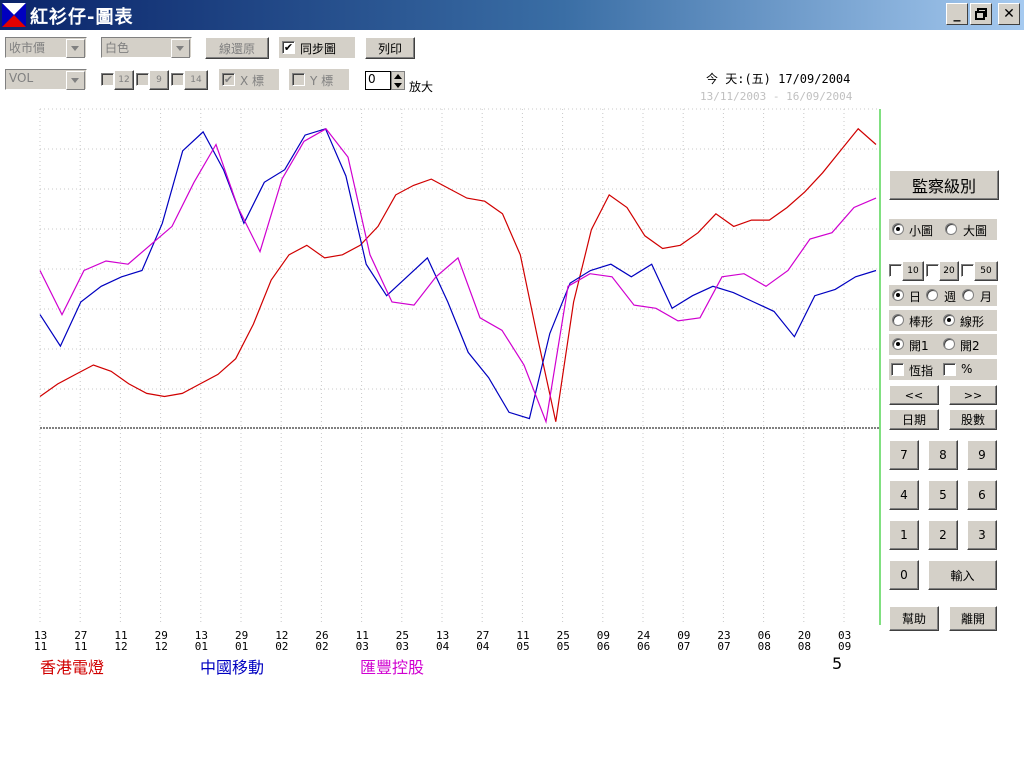  I want to click on indicator-value: VOL, so click(21, 78).